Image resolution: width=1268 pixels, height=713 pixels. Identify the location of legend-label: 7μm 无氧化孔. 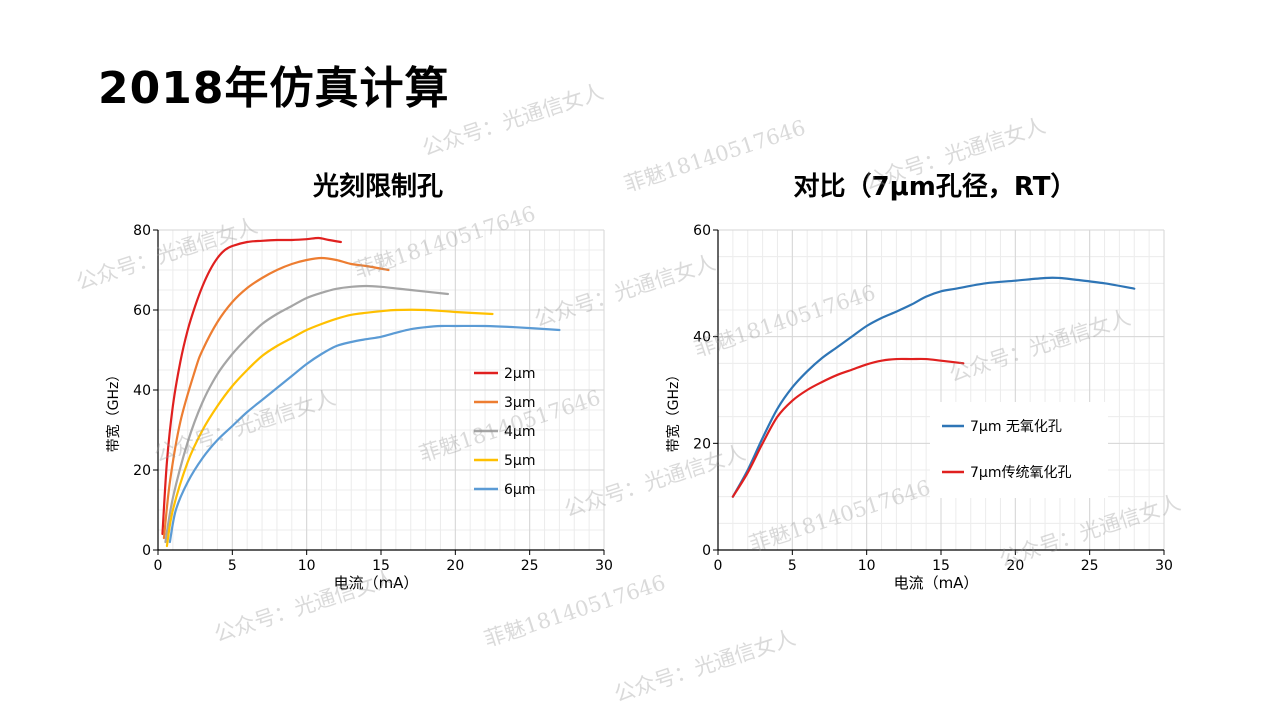
(1016, 427).